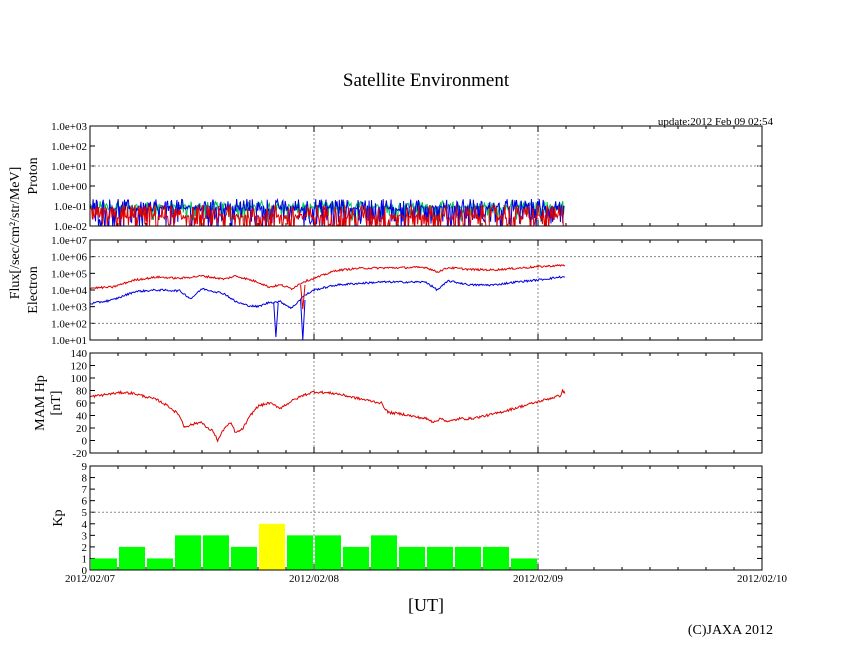 The image size is (846, 655). Describe the element at coordinates (85, 548) in the screenshot. I see `kp-ytick-label: 2` at that location.